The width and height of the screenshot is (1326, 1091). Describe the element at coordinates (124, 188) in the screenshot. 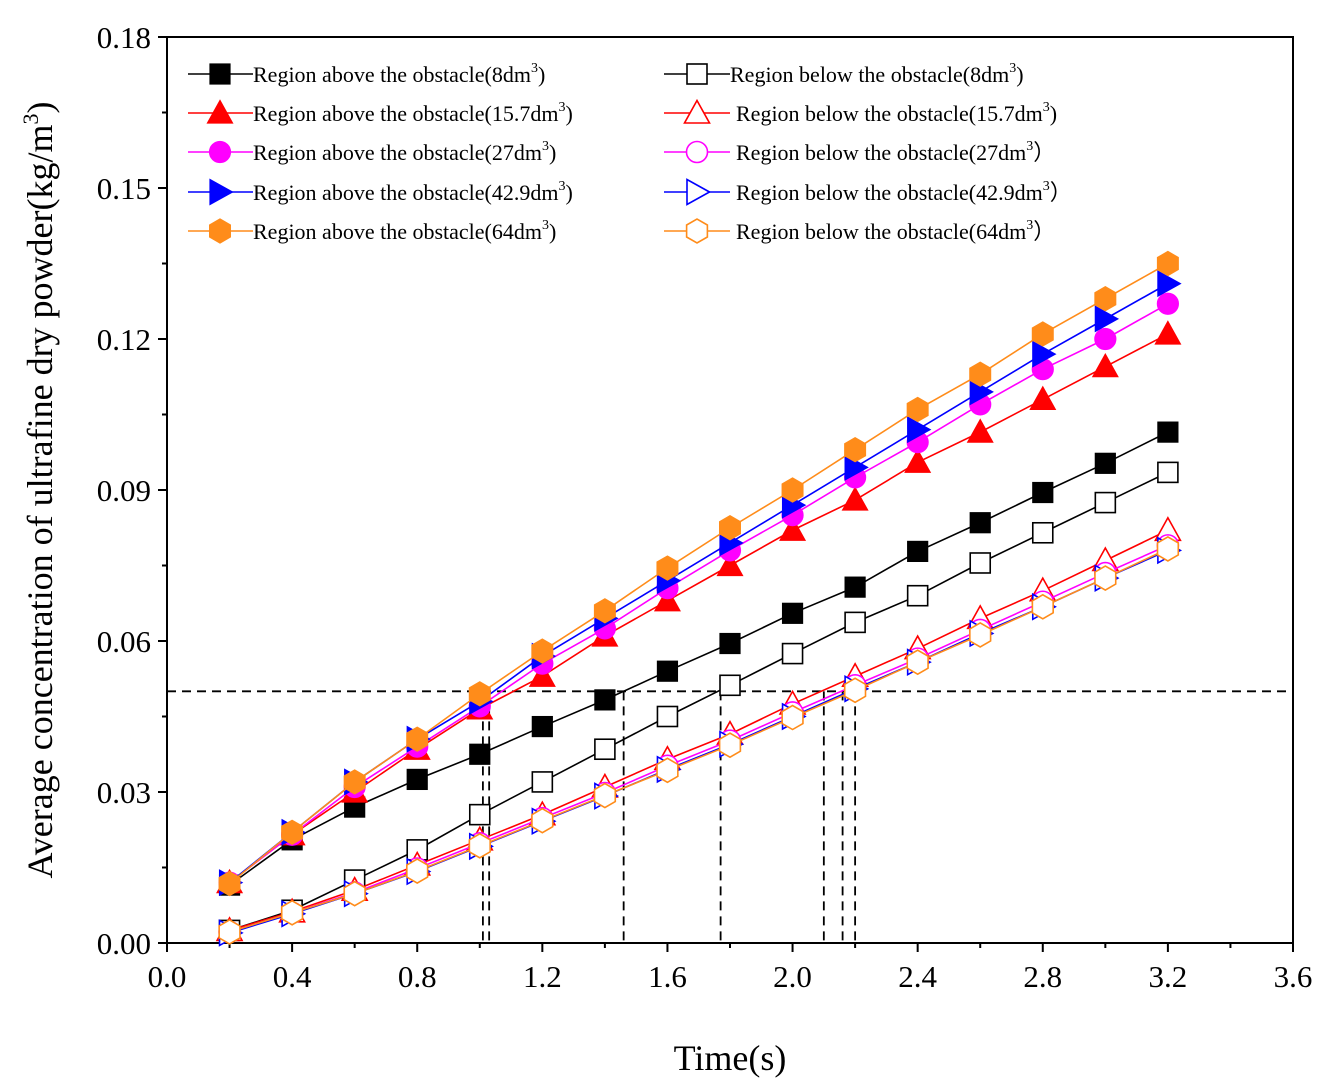

I see `y-tick-label: 0.15` at that location.